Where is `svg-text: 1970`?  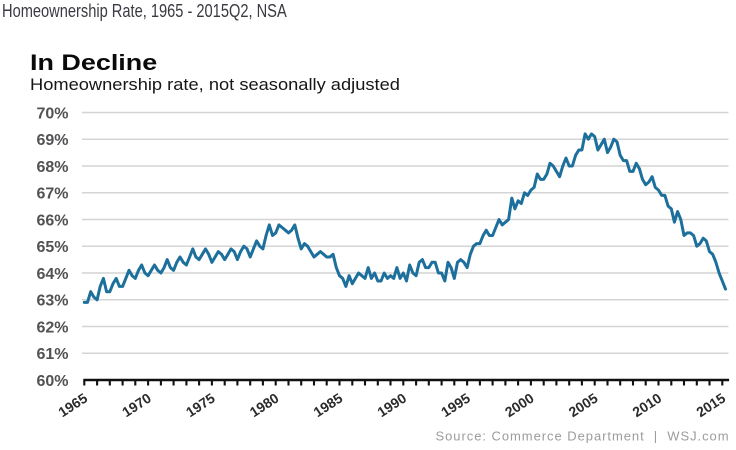 svg-text: 1970 is located at coordinates (136, 405).